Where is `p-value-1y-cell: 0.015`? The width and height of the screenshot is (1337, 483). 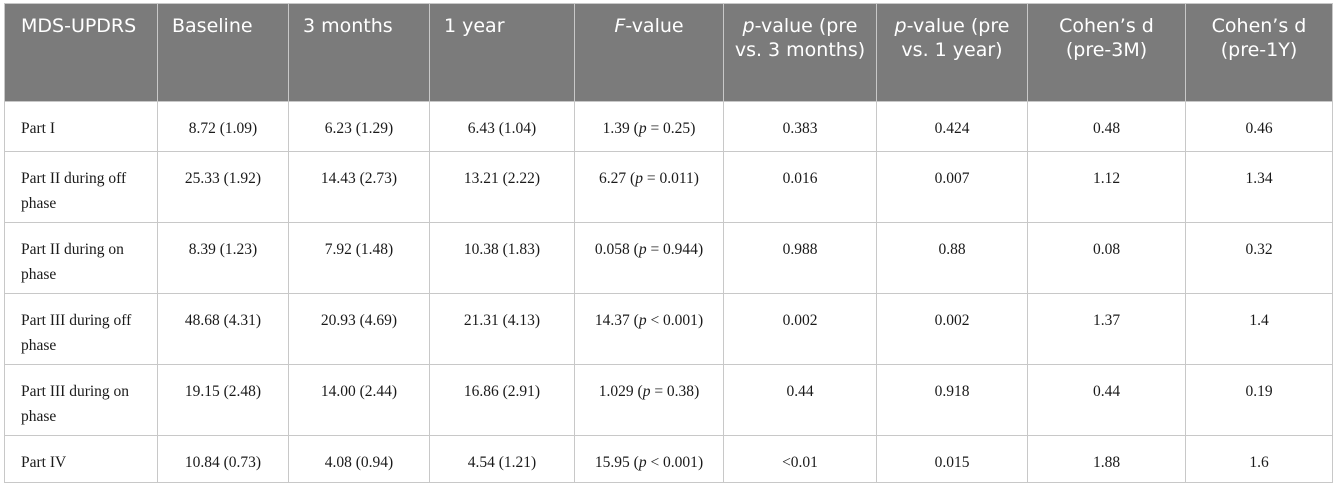
p-value-1y-cell: 0.015 is located at coordinates (952, 459).